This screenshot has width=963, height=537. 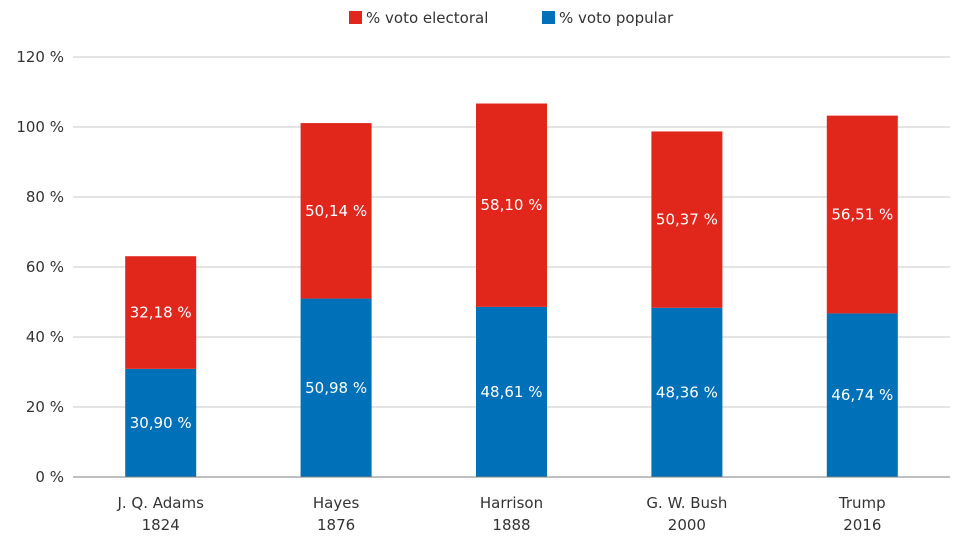 I want to click on legend-label: % voto popular, so click(x=616, y=18).